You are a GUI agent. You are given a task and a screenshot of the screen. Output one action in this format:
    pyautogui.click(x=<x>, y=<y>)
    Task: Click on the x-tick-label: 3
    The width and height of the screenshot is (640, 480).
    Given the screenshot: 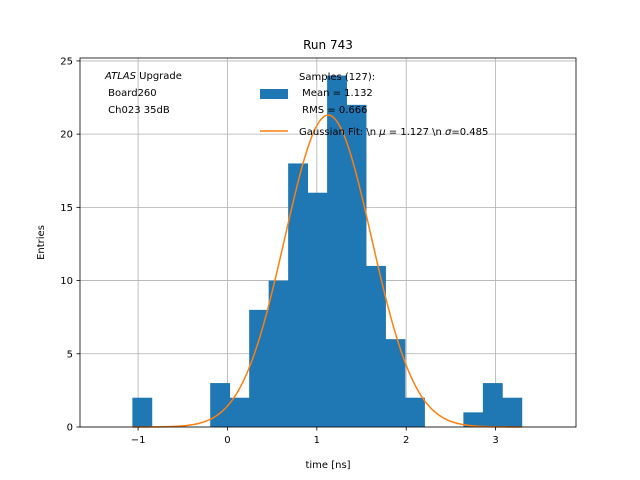 What is the action you would take?
    pyautogui.click(x=495, y=440)
    